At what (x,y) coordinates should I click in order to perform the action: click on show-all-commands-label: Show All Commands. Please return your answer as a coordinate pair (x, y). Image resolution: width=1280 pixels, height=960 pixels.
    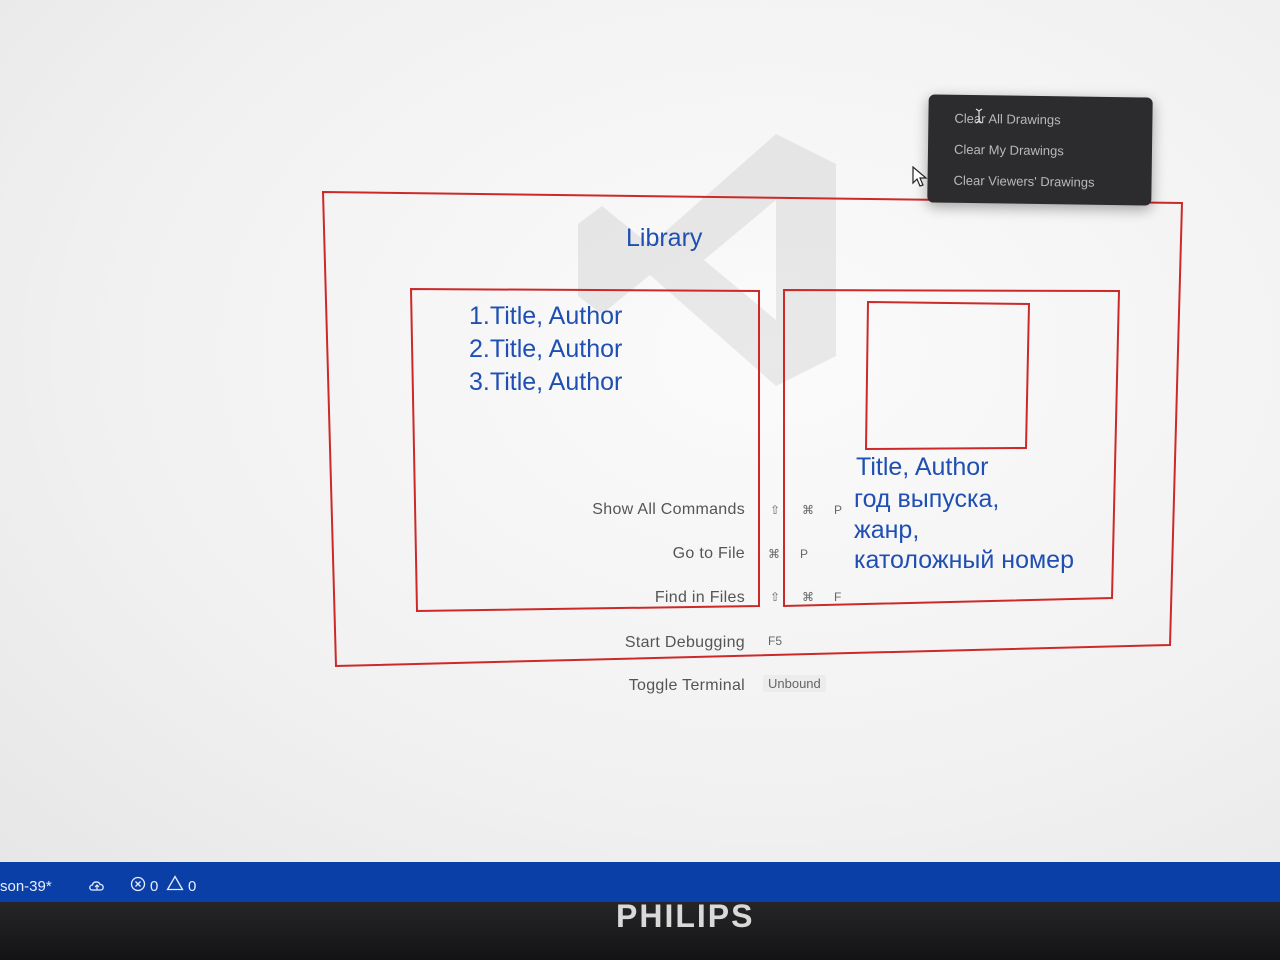
    Looking at the image, I should click on (668, 509).